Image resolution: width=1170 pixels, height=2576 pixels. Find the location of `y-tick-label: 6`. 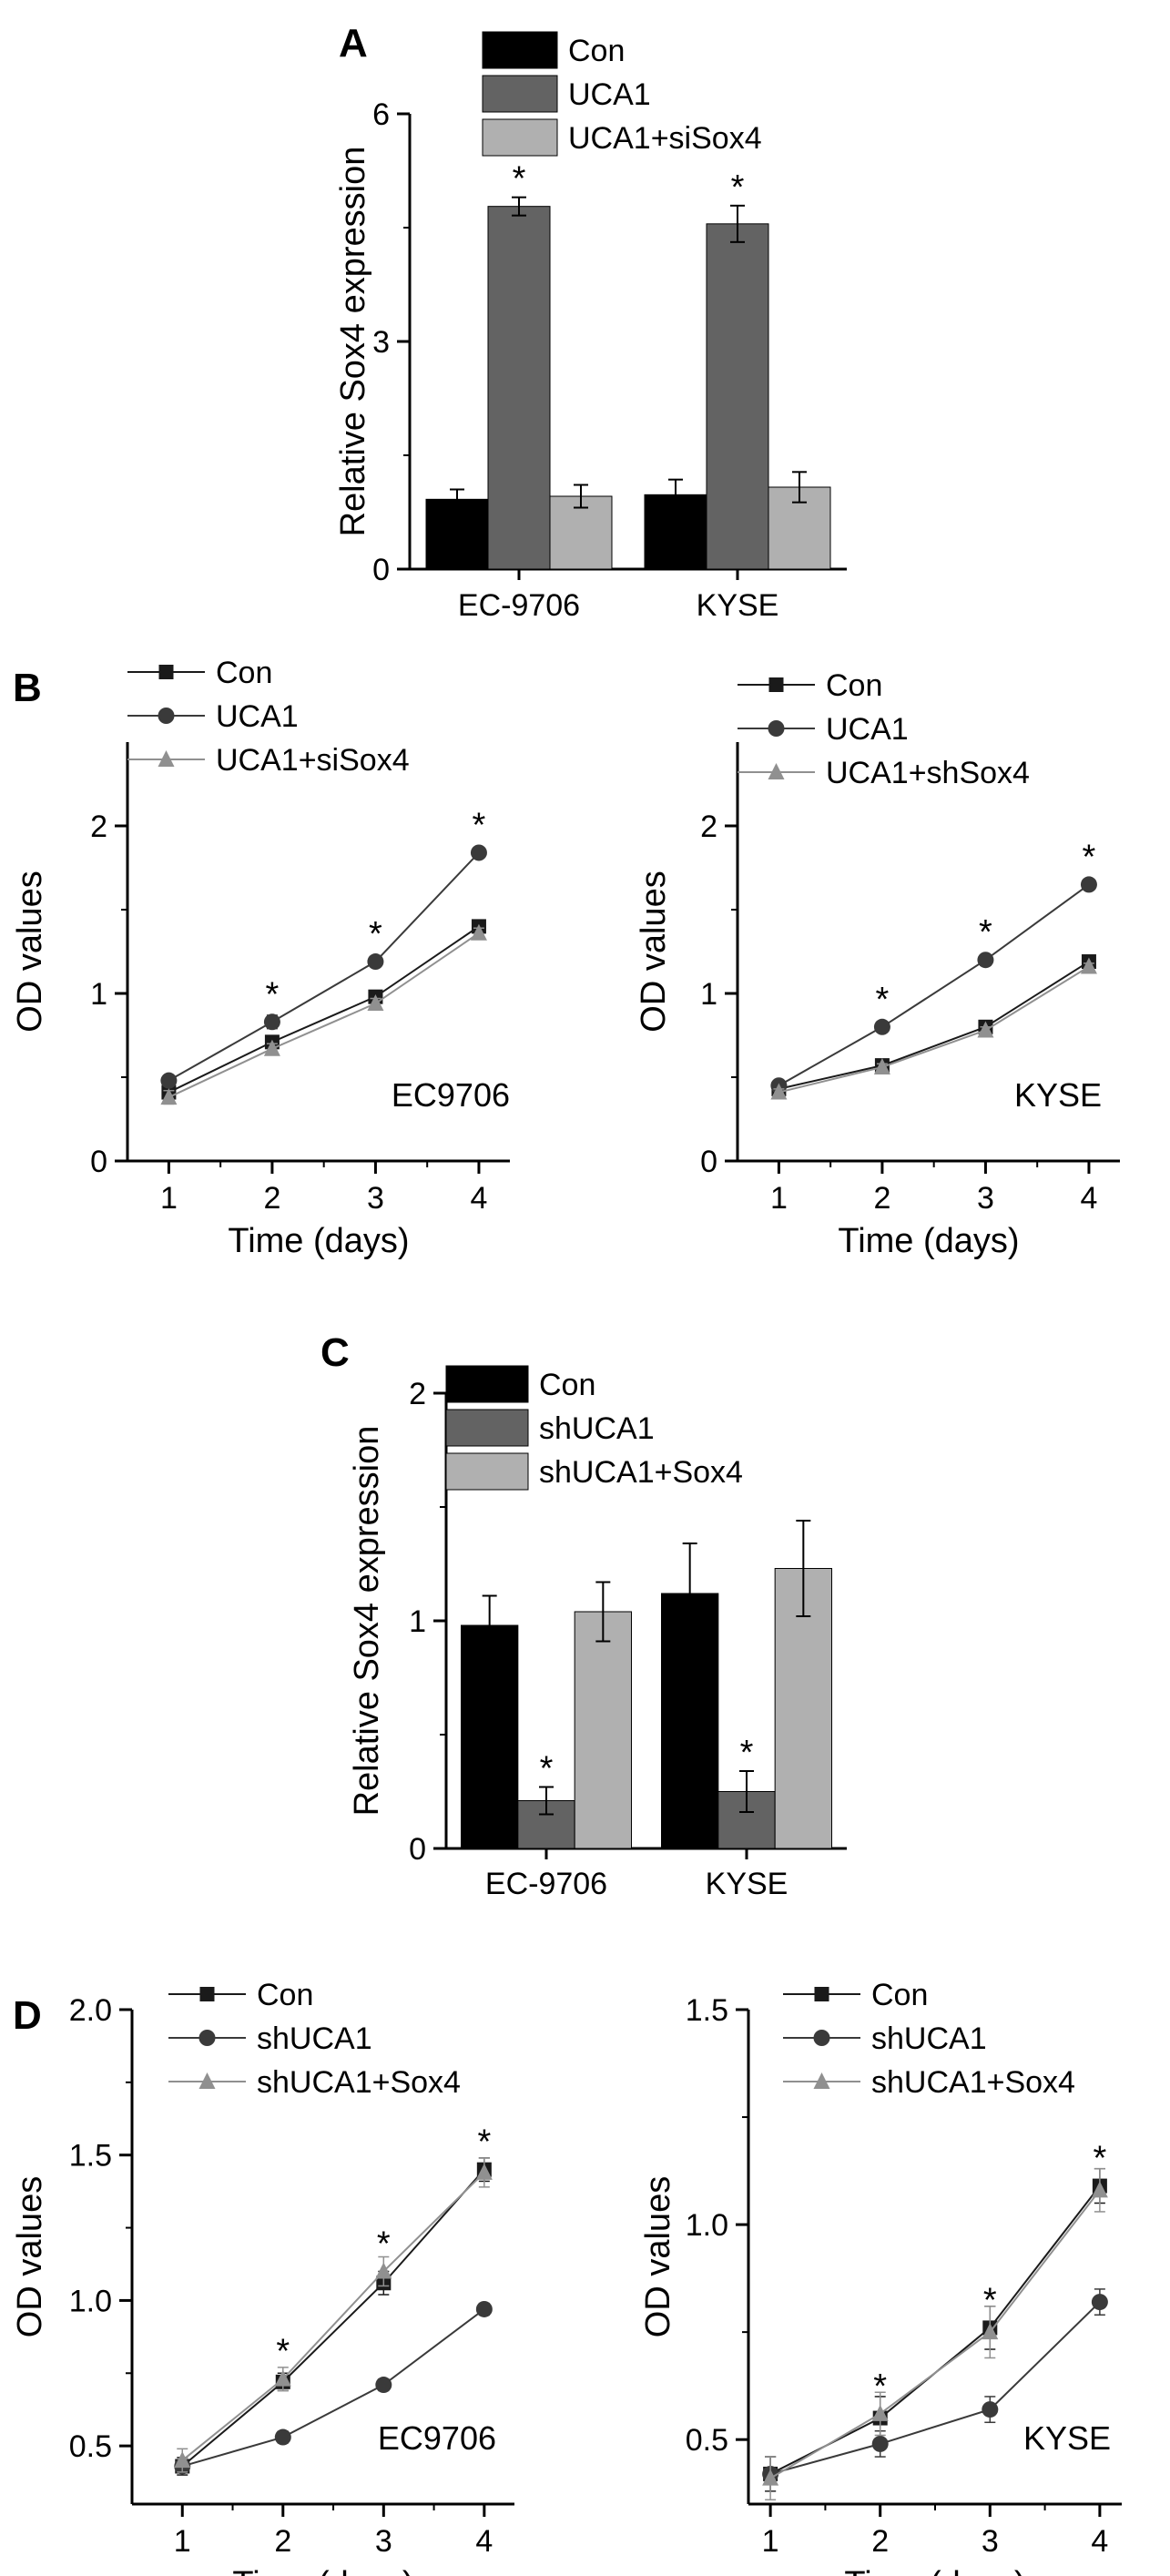

y-tick-label: 6 is located at coordinates (381, 114).